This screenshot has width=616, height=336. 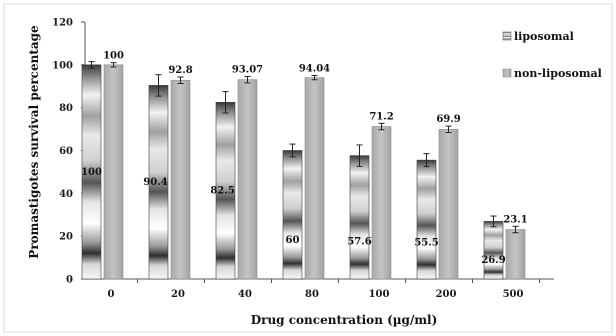 What do you see at coordinates (178, 294) in the screenshot?
I see `x-tick-label: 20` at bounding box center [178, 294].